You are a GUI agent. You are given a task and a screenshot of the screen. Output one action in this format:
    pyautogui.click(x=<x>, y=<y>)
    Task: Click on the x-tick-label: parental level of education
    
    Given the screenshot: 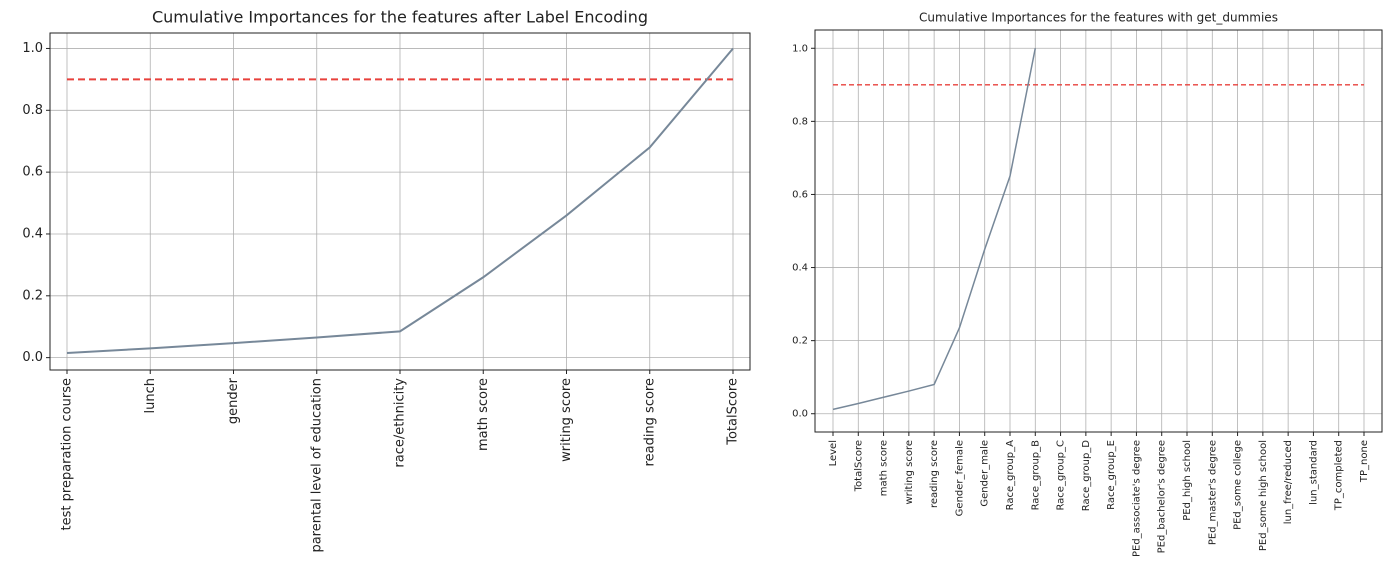 What is the action you would take?
    pyautogui.click(x=316, y=465)
    